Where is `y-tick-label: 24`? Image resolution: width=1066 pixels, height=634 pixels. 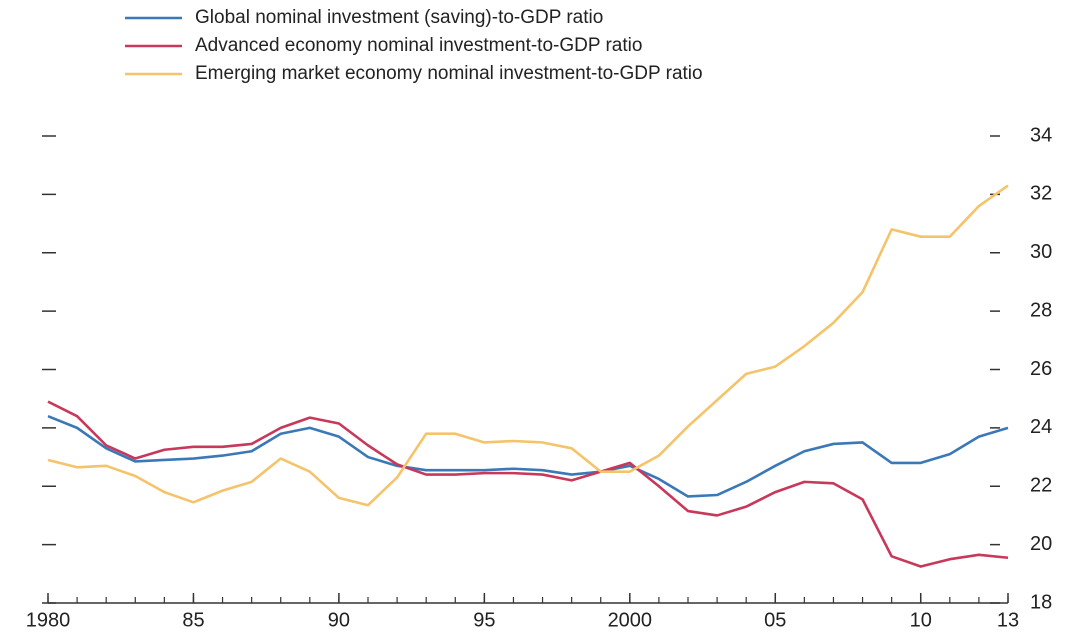 y-tick-label: 24 is located at coordinates (1041, 427).